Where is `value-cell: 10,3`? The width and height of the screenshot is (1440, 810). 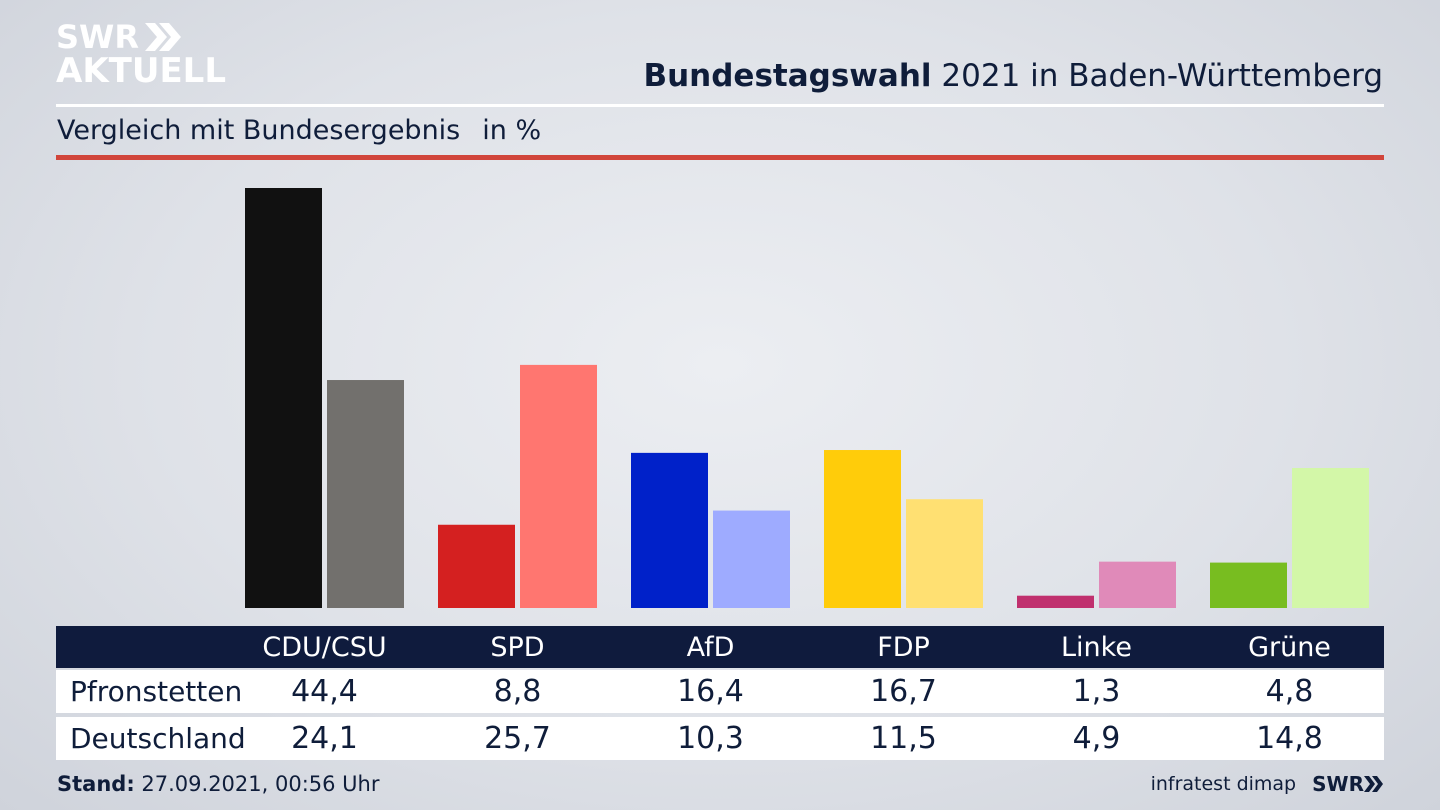
value-cell: 10,3 is located at coordinates (710, 738).